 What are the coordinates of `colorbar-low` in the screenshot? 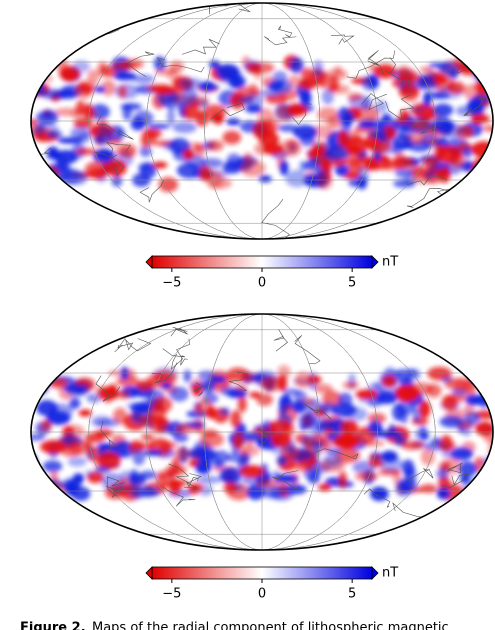 It's located at (149, 573).